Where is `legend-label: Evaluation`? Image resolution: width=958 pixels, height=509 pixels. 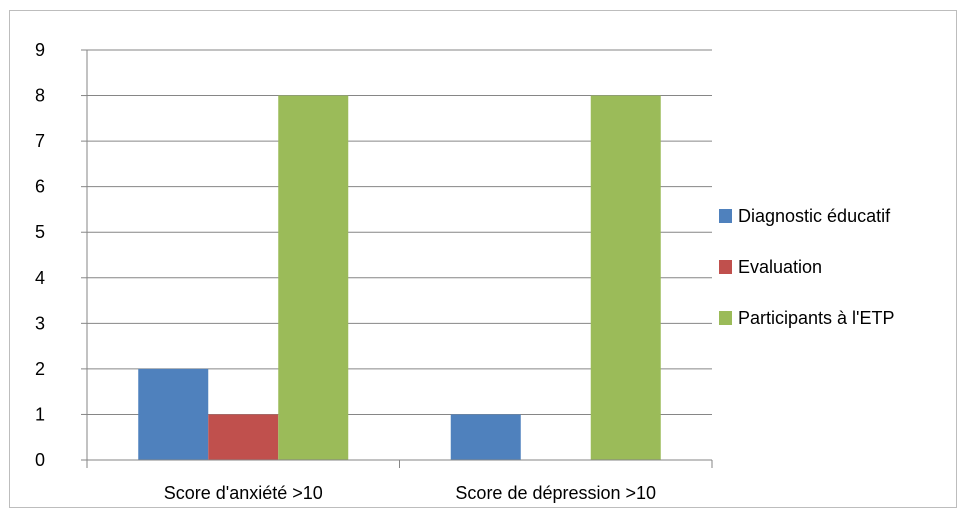 legend-label: Evaluation is located at coordinates (780, 267).